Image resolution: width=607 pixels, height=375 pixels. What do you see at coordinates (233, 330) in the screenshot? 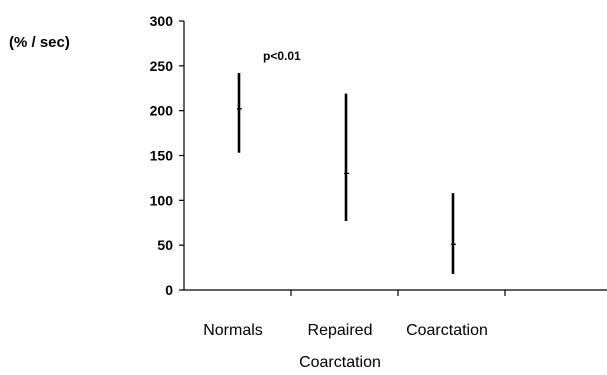
I see `category-label: Normals` at bounding box center [233, 330].